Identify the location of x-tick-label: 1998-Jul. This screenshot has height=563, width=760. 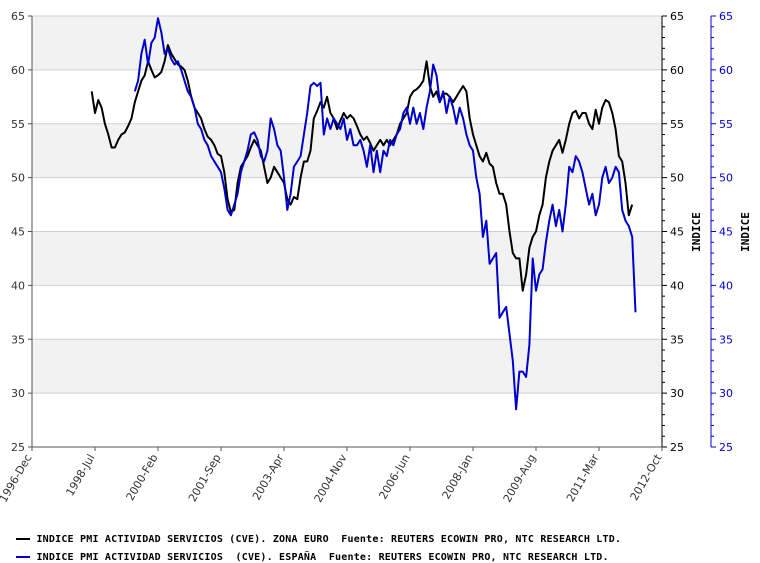
(80, 475).